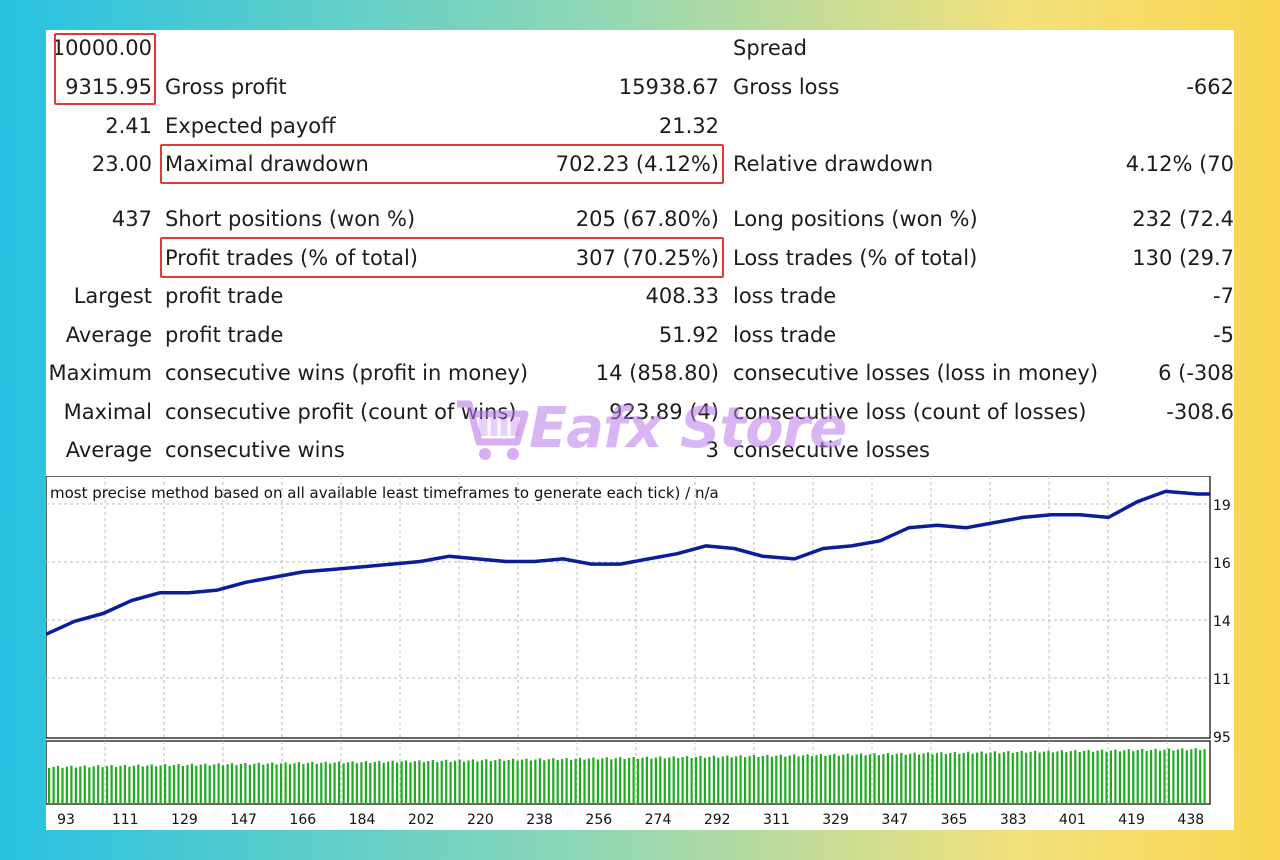 The height and width of the screenshot is (860, 1280). I want to click on x-tick-label: 311, so click(776, 820).